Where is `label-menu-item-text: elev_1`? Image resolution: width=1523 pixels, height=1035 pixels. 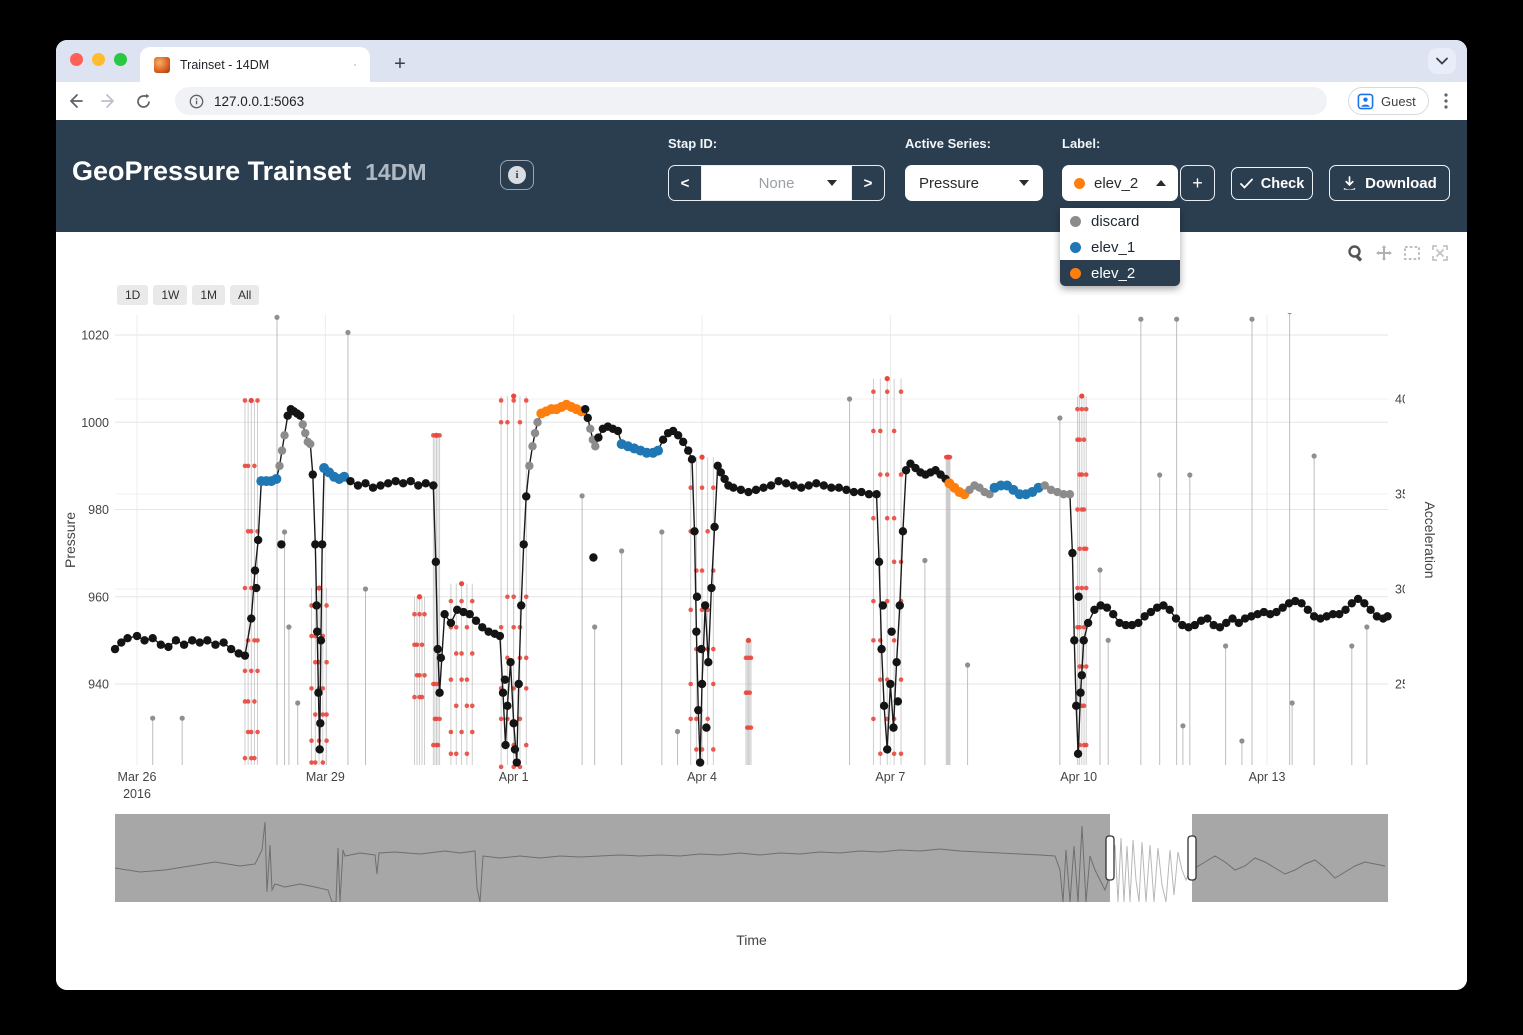
label-menu-item-text: elev_1 is located at coordinates (1113, 247).